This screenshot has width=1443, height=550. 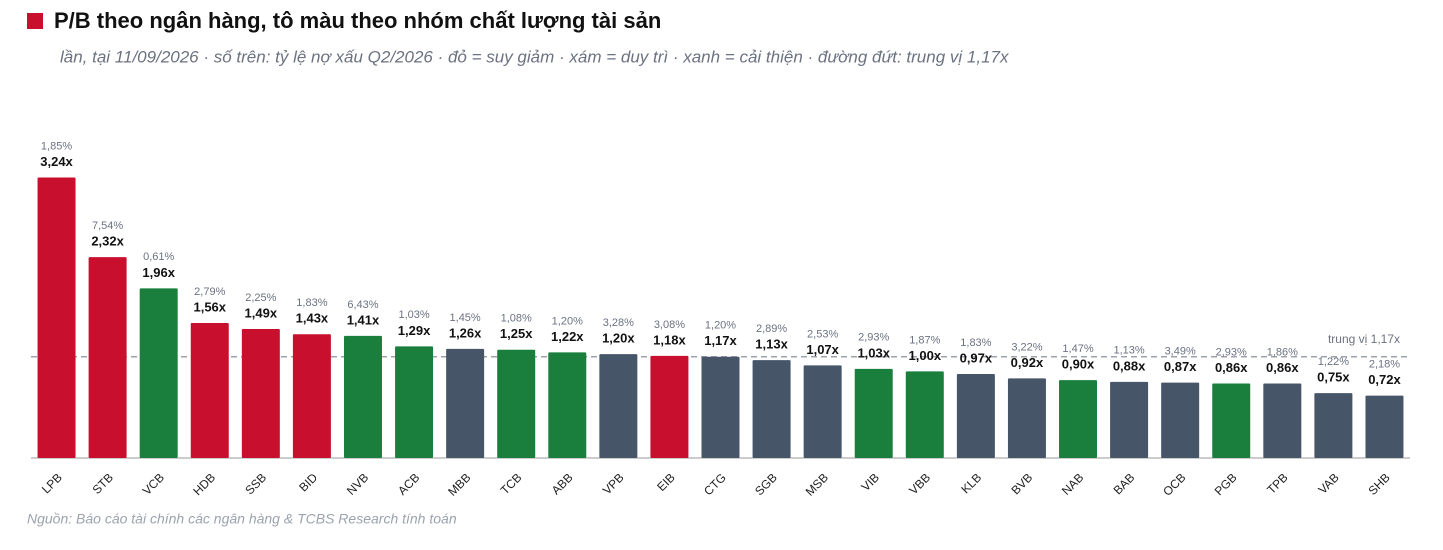 I want to click on value-label: 1,25x, so click(x=516, y=333).